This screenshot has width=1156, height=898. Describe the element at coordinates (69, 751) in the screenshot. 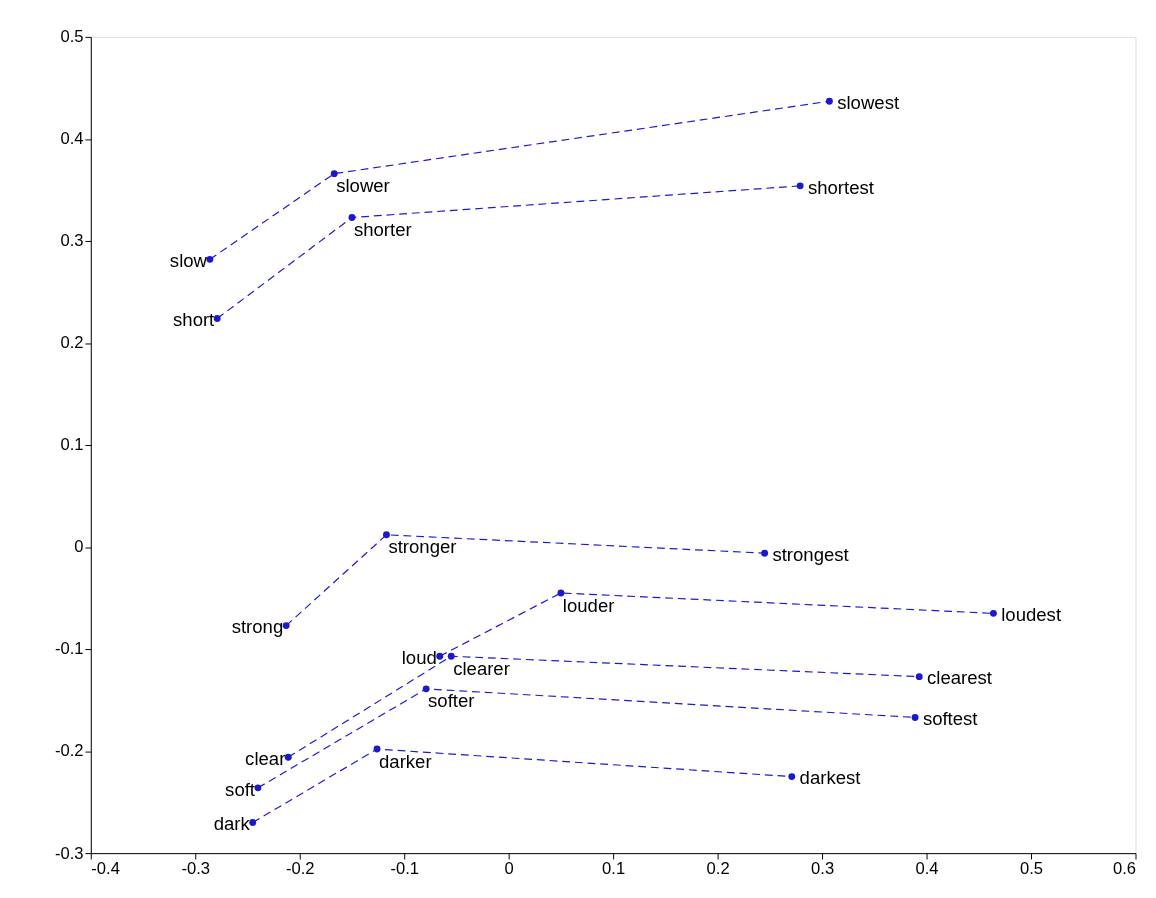

I see `y-tick-label: -0.2` at that location.